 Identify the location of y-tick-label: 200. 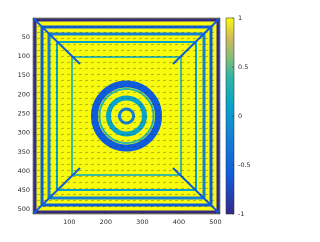
(24, 94).